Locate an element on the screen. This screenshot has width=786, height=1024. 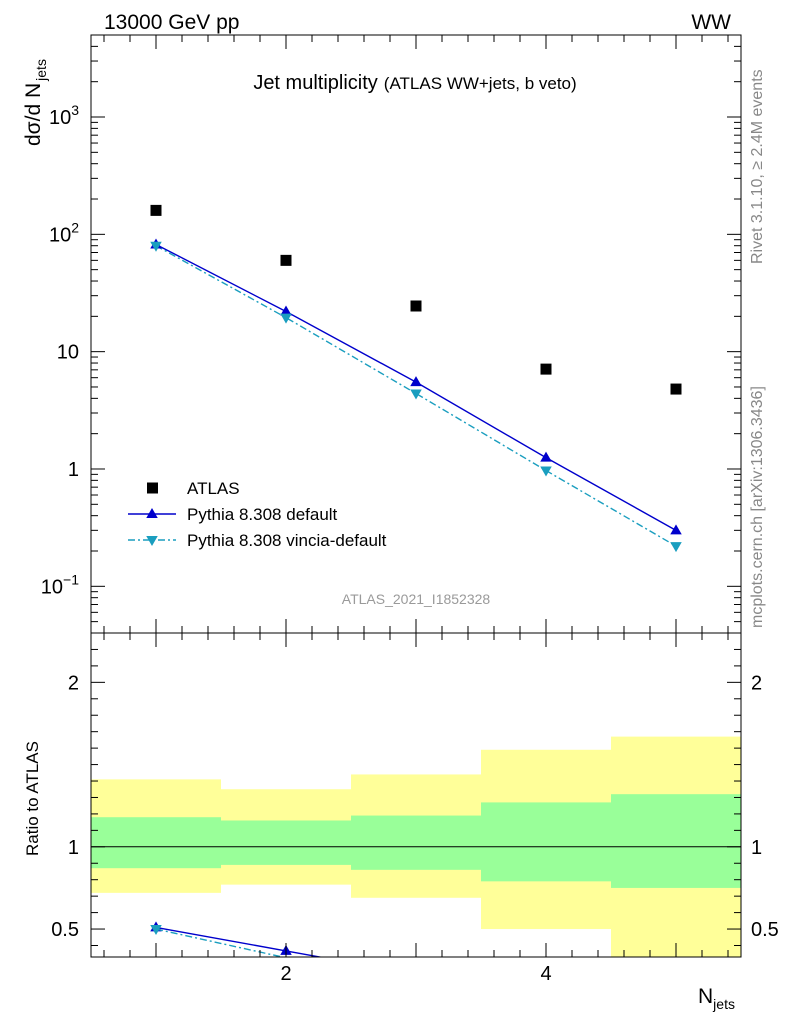
legend-label-2: Pythia 8.308 vincia-default is located at coordinates (287, 540).